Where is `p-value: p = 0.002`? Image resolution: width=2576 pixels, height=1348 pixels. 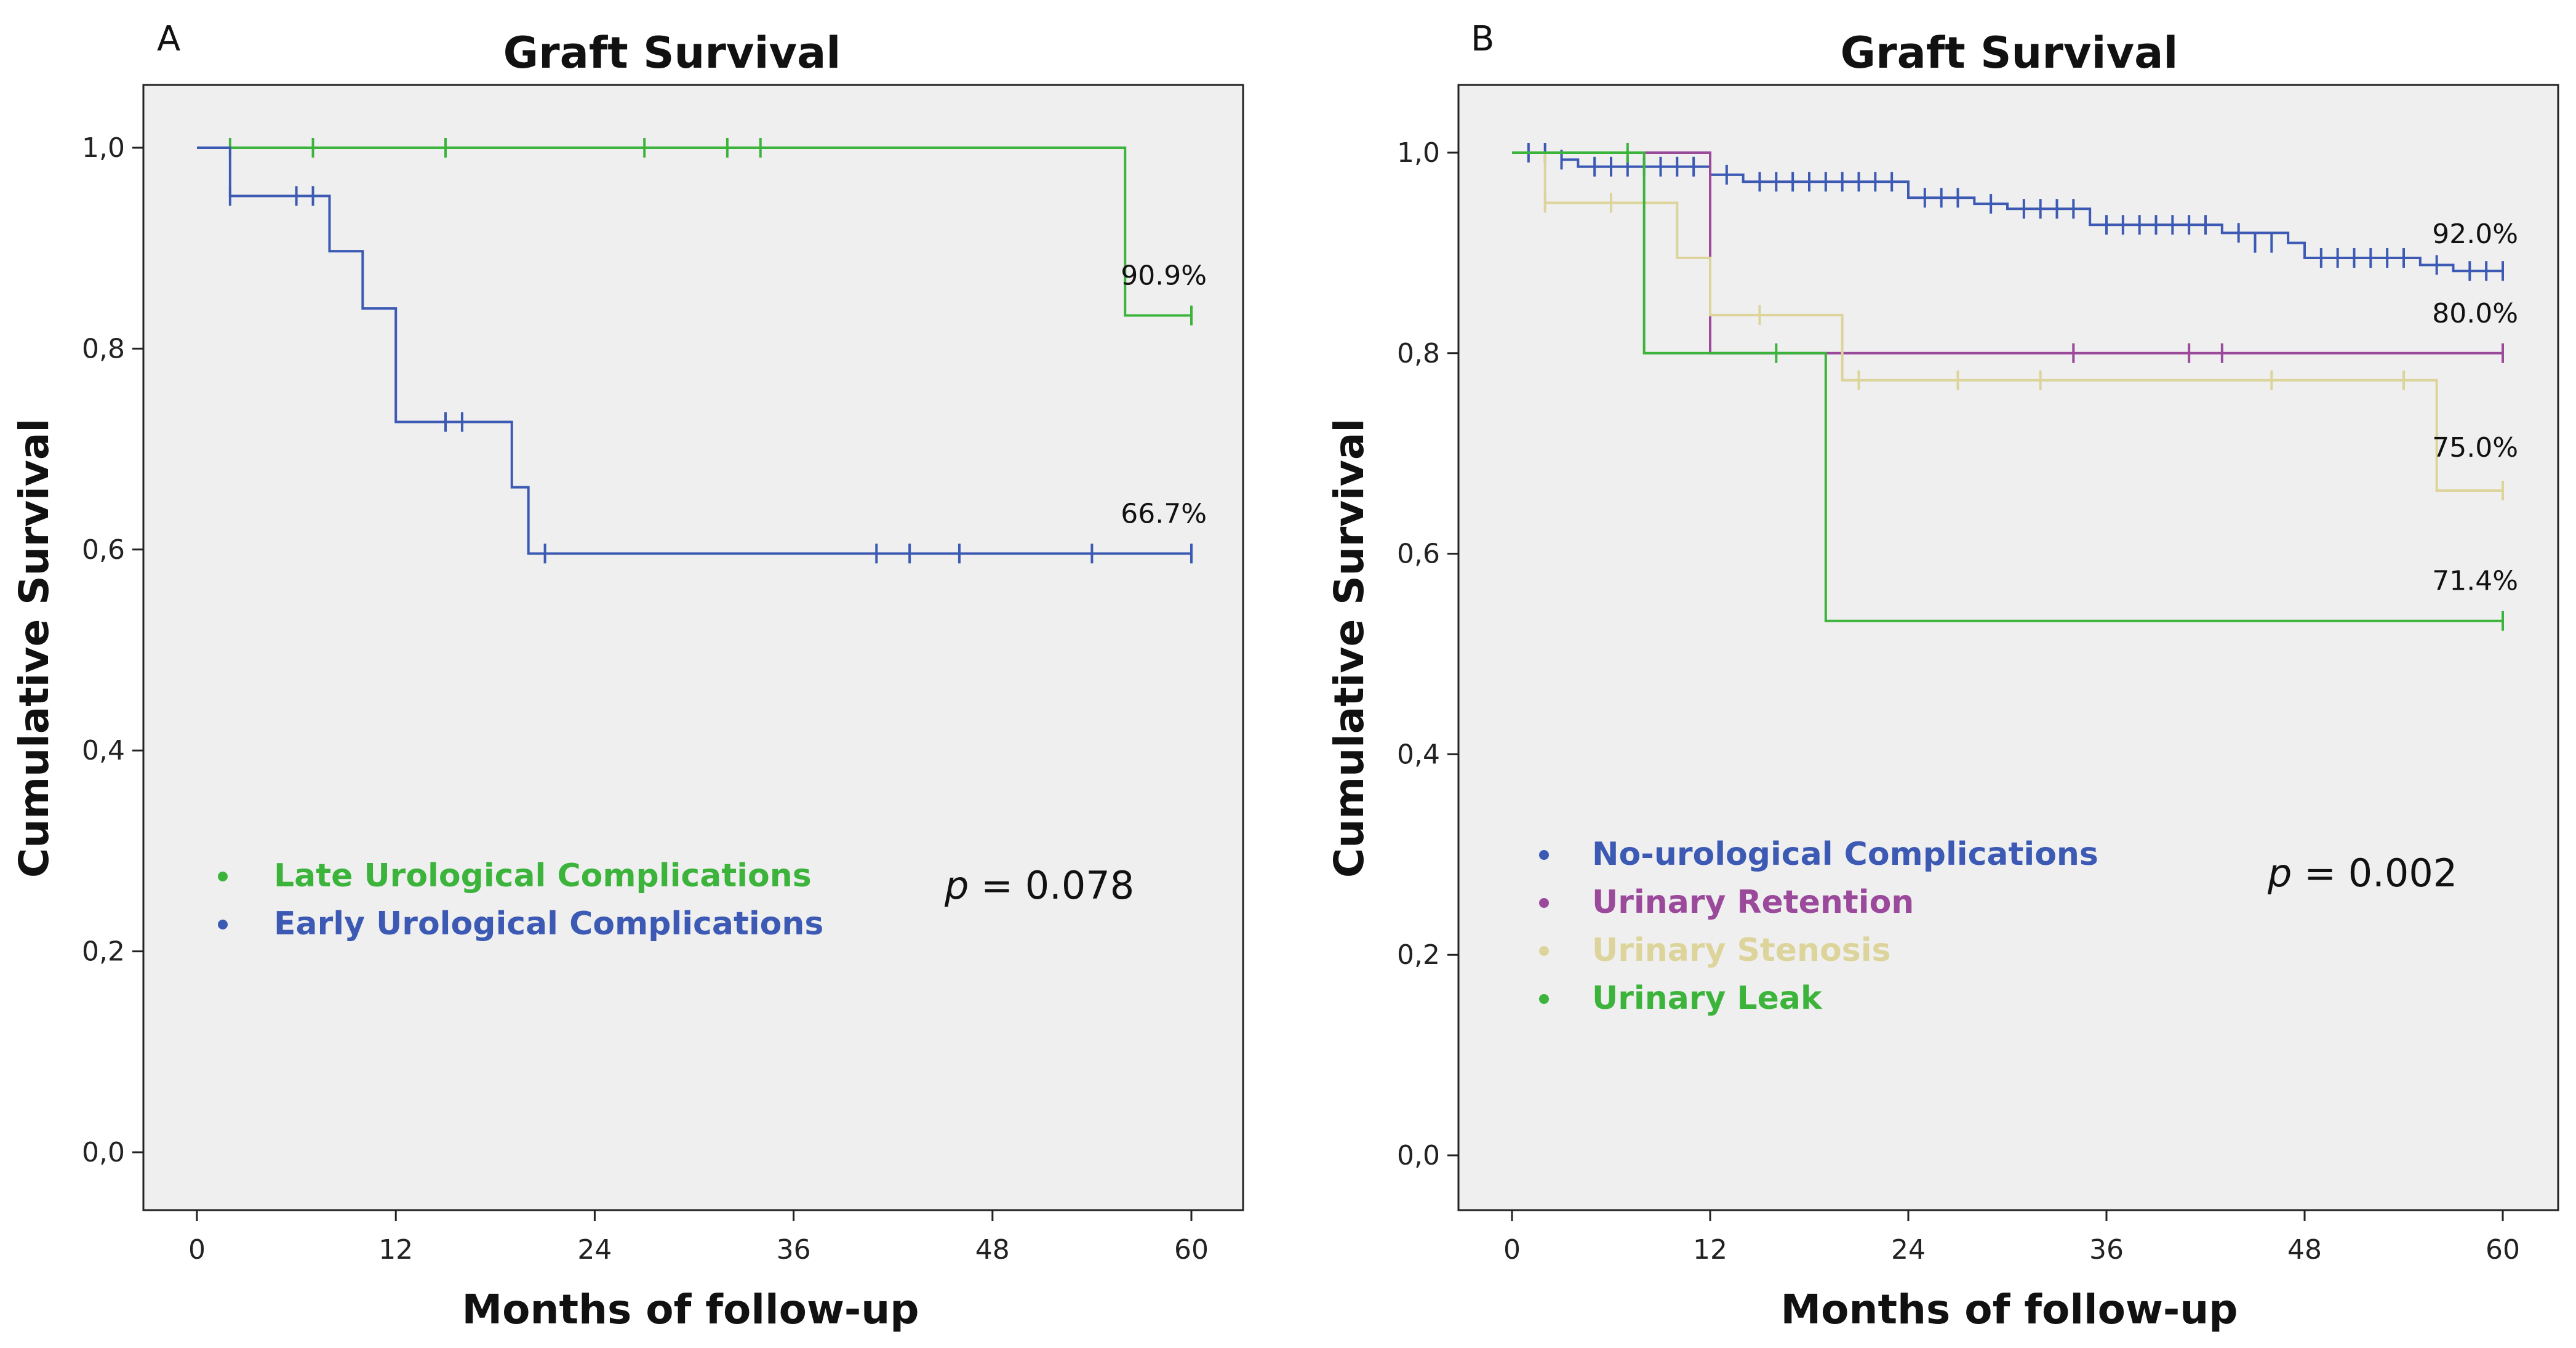
p-value: p = 0.002 is located at coordinates (2362, 873).